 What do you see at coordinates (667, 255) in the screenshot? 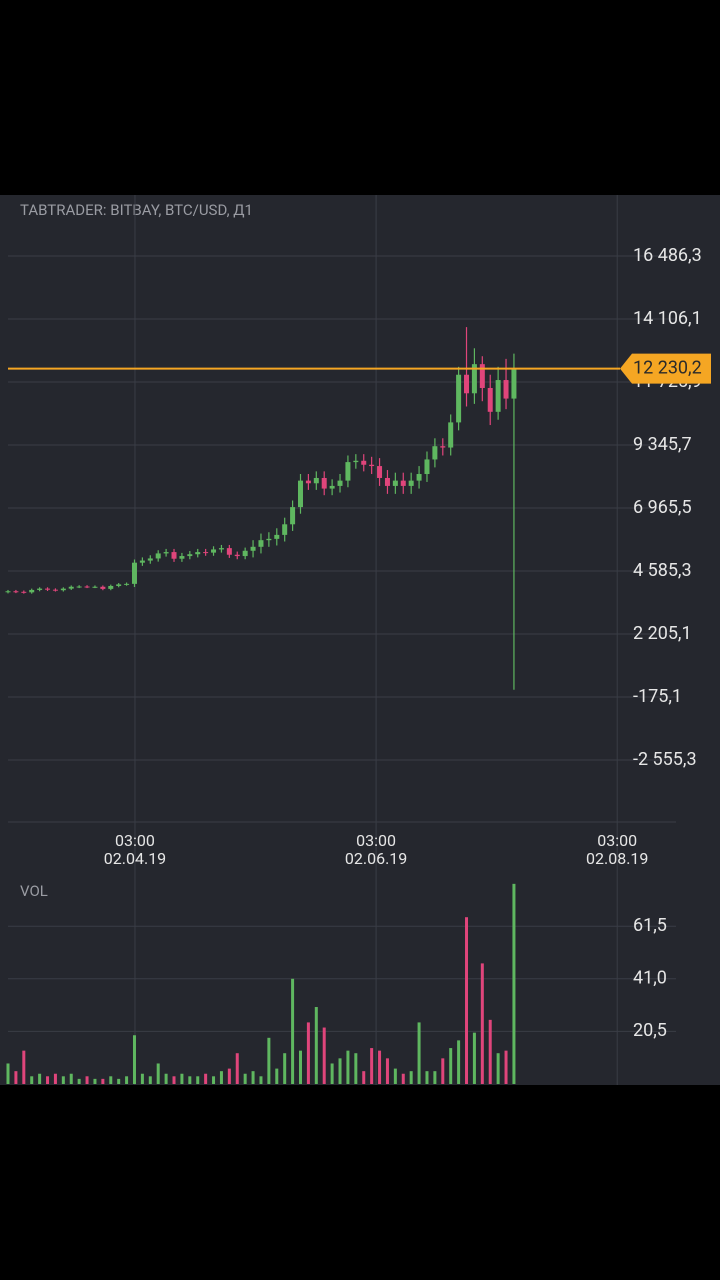
I see `y-tick-label: 16 486,3` at bounding box center [667, 255].